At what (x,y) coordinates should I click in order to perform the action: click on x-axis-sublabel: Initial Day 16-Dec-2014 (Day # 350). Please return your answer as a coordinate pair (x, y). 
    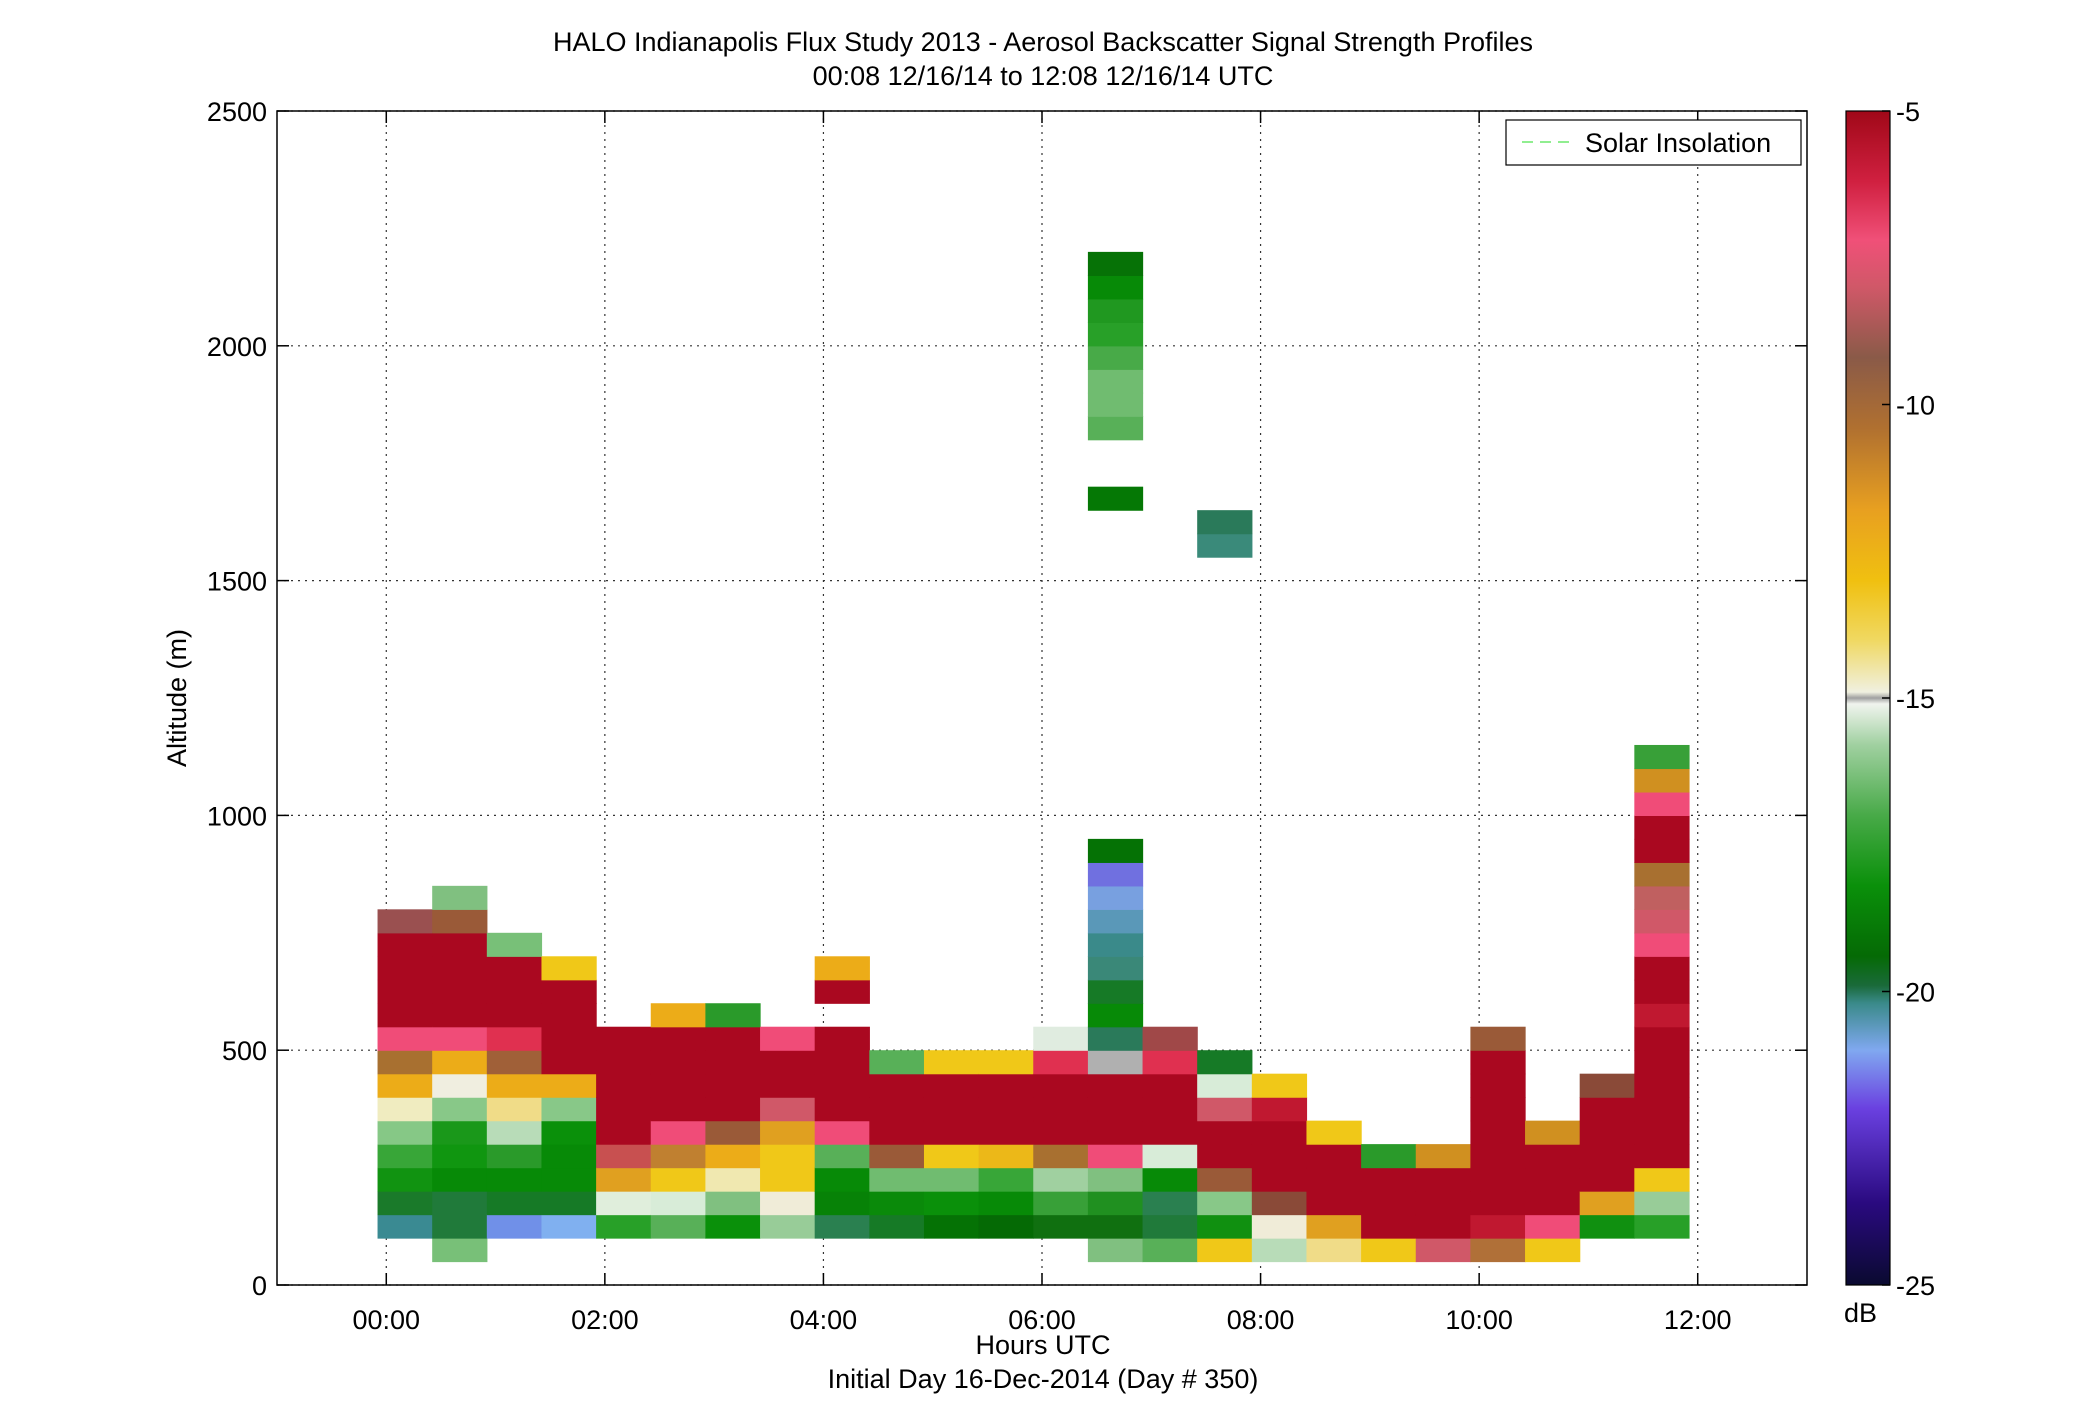
    Looking at the image, I should click on (1043, 1379).